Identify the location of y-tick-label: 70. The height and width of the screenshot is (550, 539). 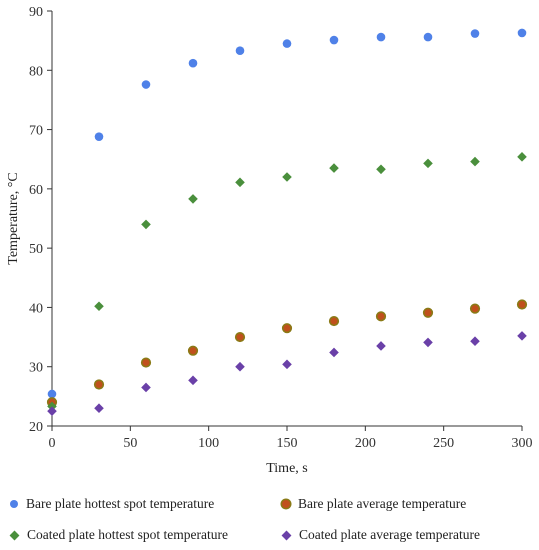
(36, 131).